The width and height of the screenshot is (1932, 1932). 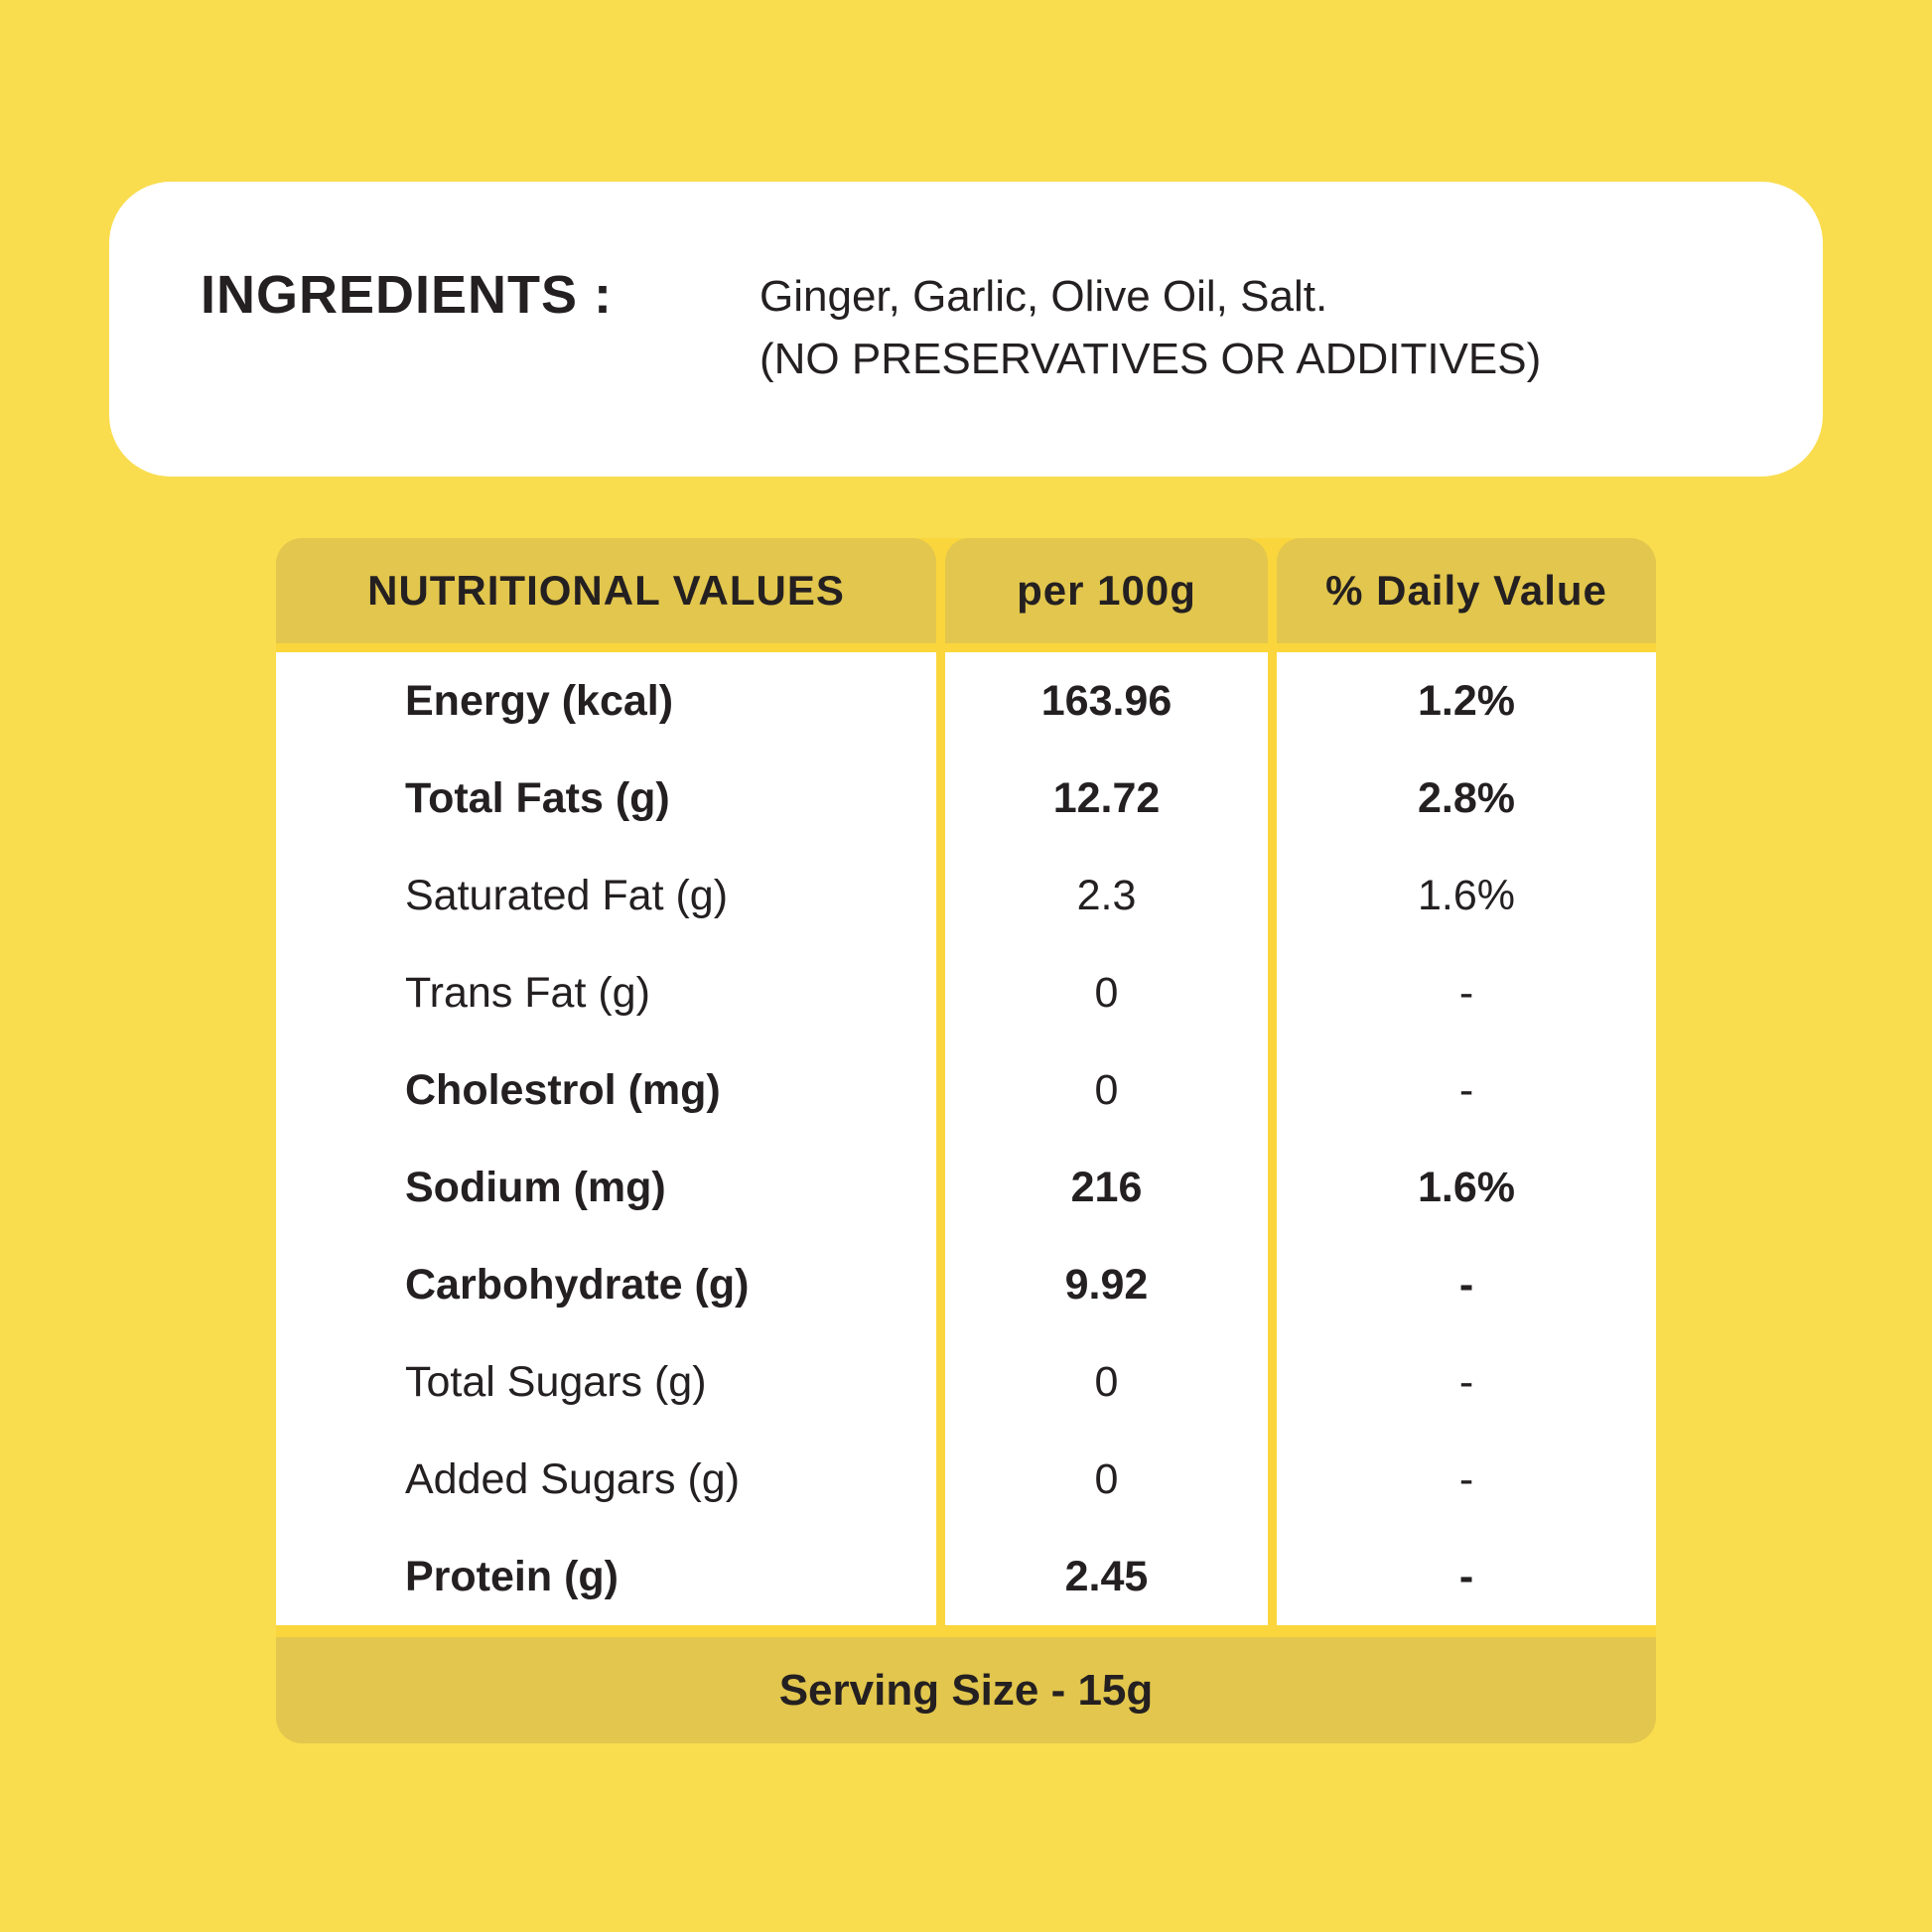 What do you see at coordinates (1467, 799) in the screenshot?
I see `row-daily-value: 2.8%` at bounding box center [1467, 799].